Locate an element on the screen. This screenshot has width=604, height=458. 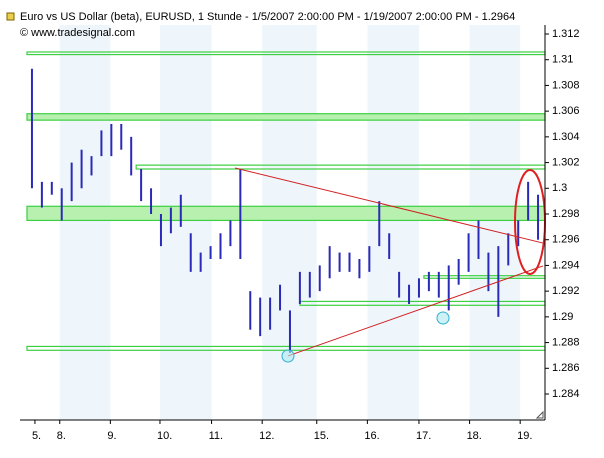
corner-icon is located at coordinates (539, 414).